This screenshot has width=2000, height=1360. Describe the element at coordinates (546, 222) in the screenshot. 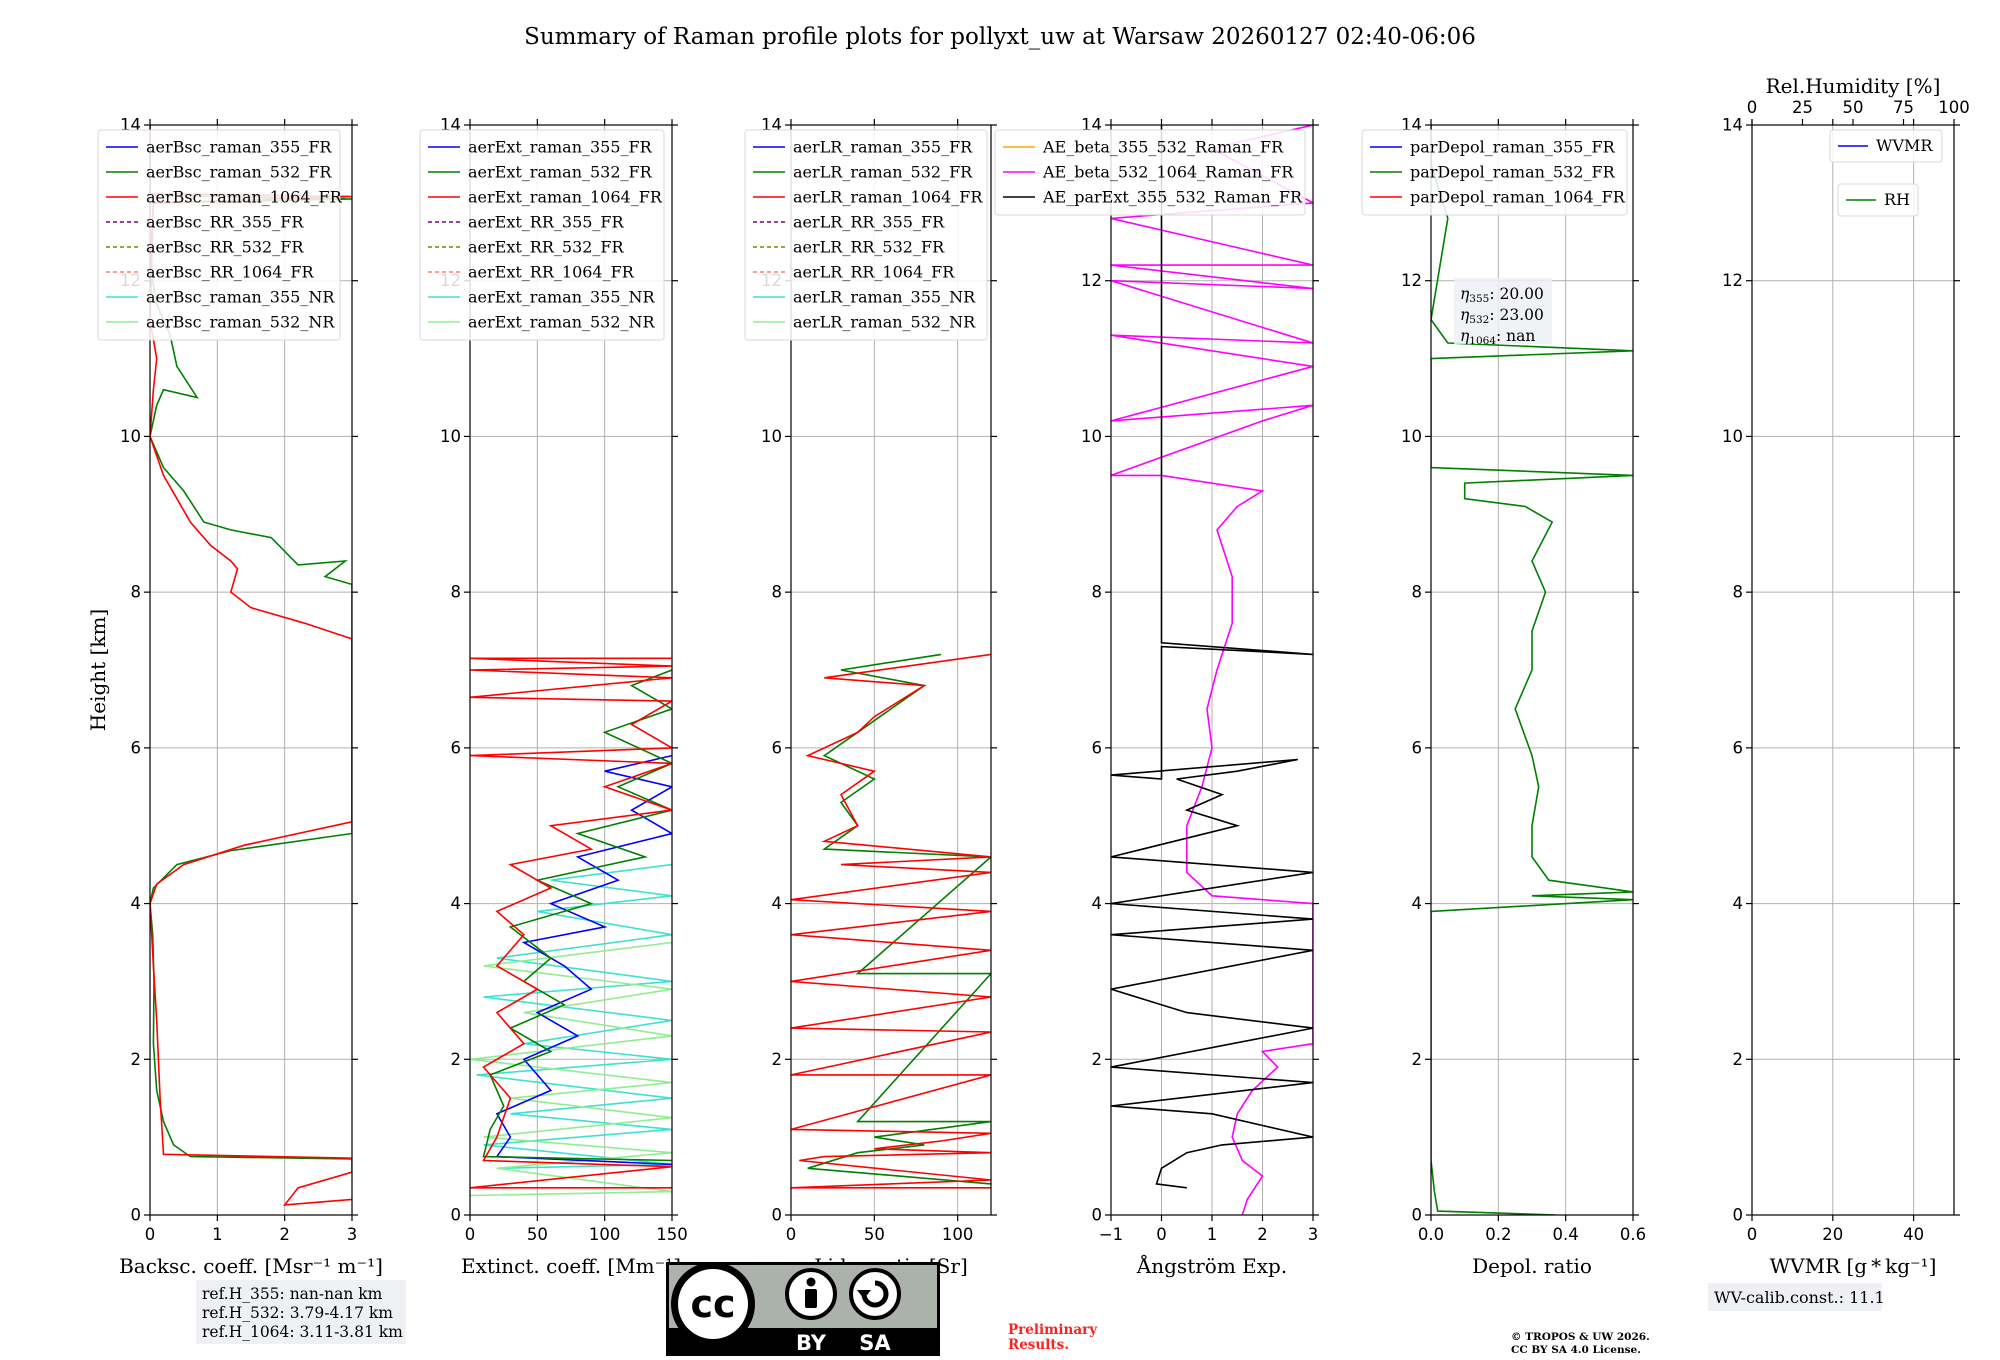

I see `legend-label: aerExt_RR_355_FR` at that location.